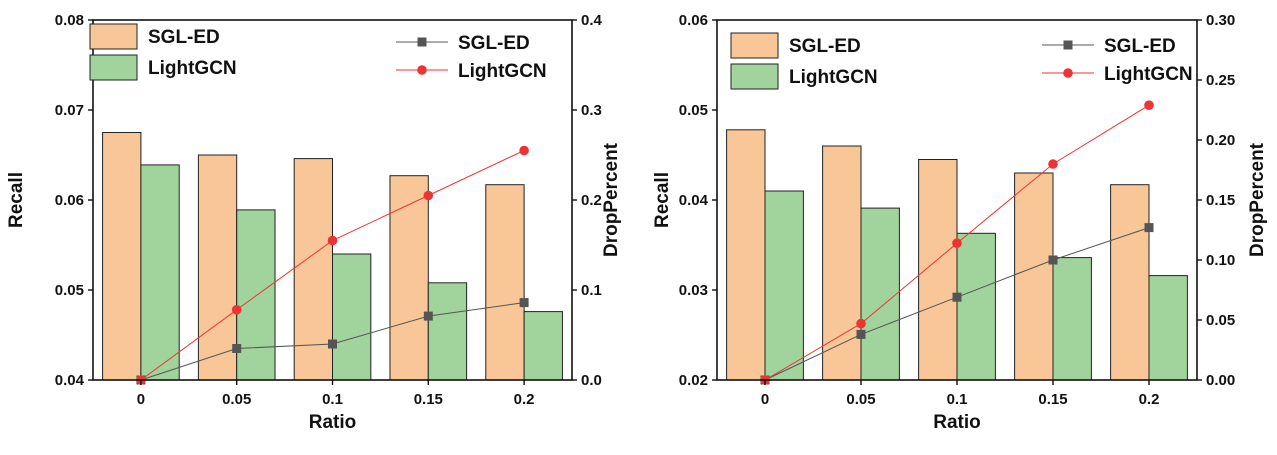  What do you see at coordinates (1220, 320) in the screenshot?
I see `y2-tick-label-1: 0.05` at bounding box center [1220, 320].